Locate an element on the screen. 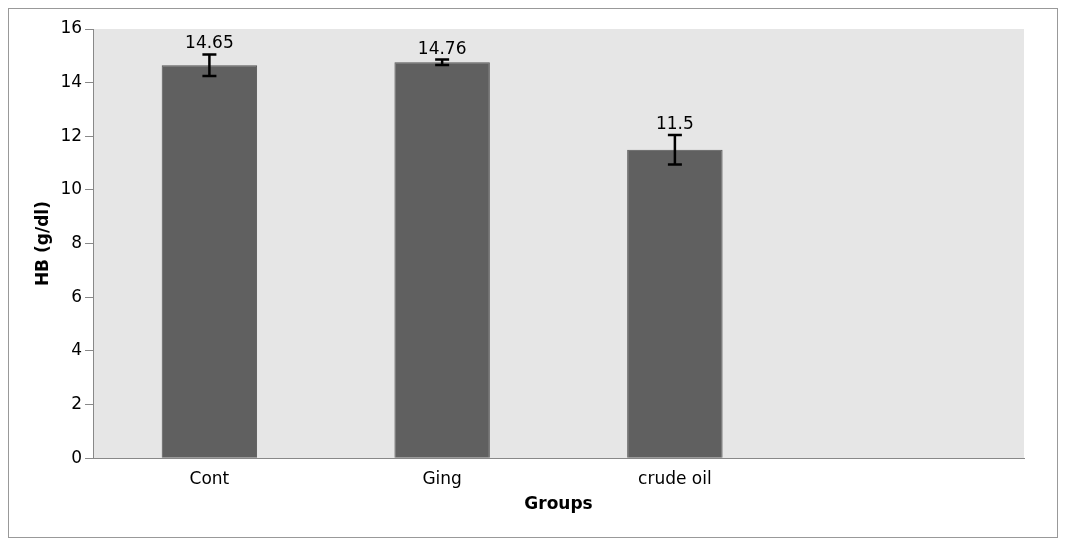  y-tick-label: 10 is located at coordinates (71, 188).